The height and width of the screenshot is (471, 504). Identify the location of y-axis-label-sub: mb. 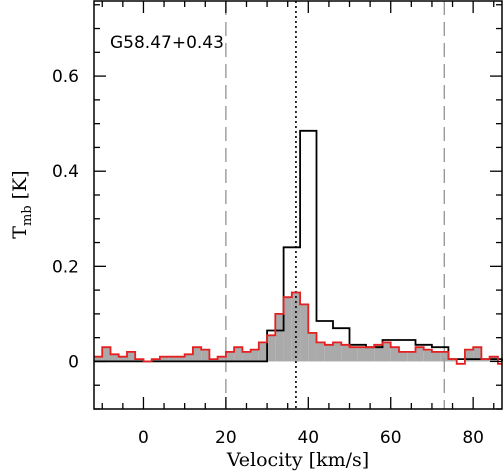
(27, 215).